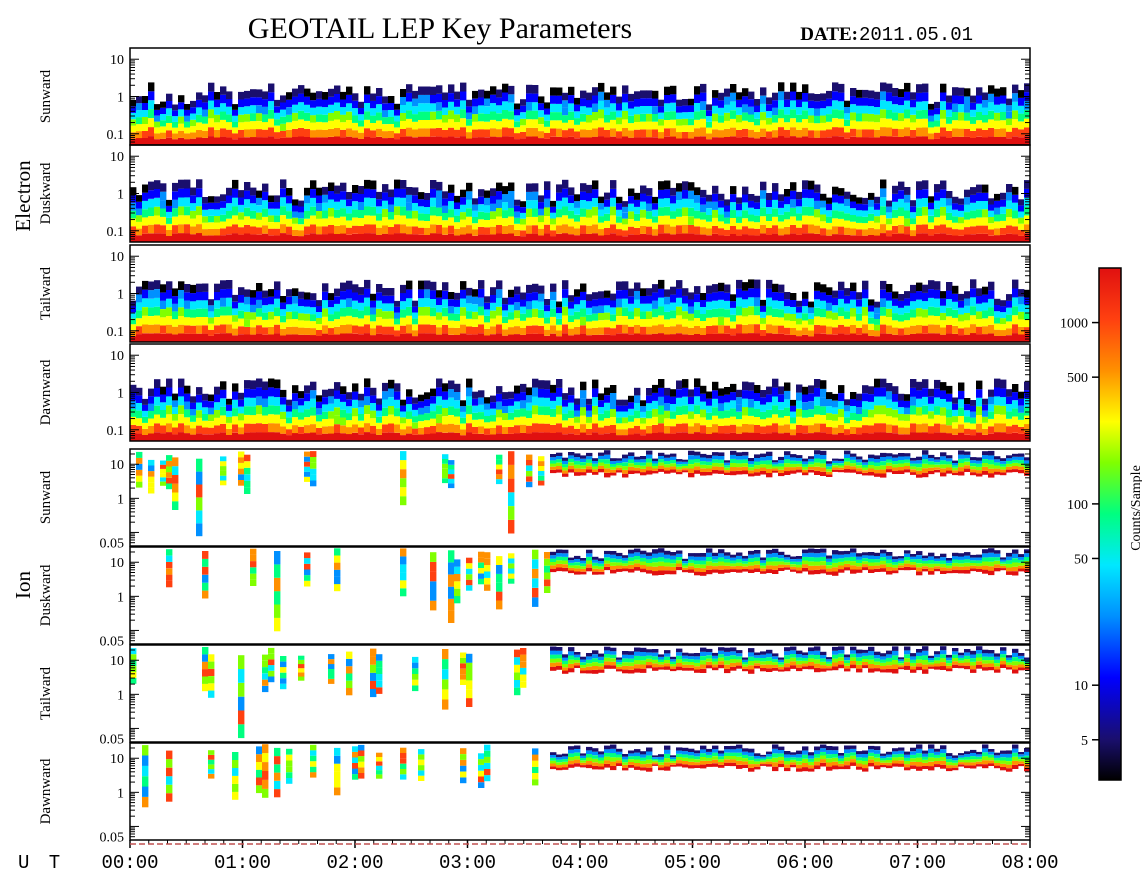  I want to click on panel-electron-tailward: 10 1 0.1 Tailward, so click(534, 293).